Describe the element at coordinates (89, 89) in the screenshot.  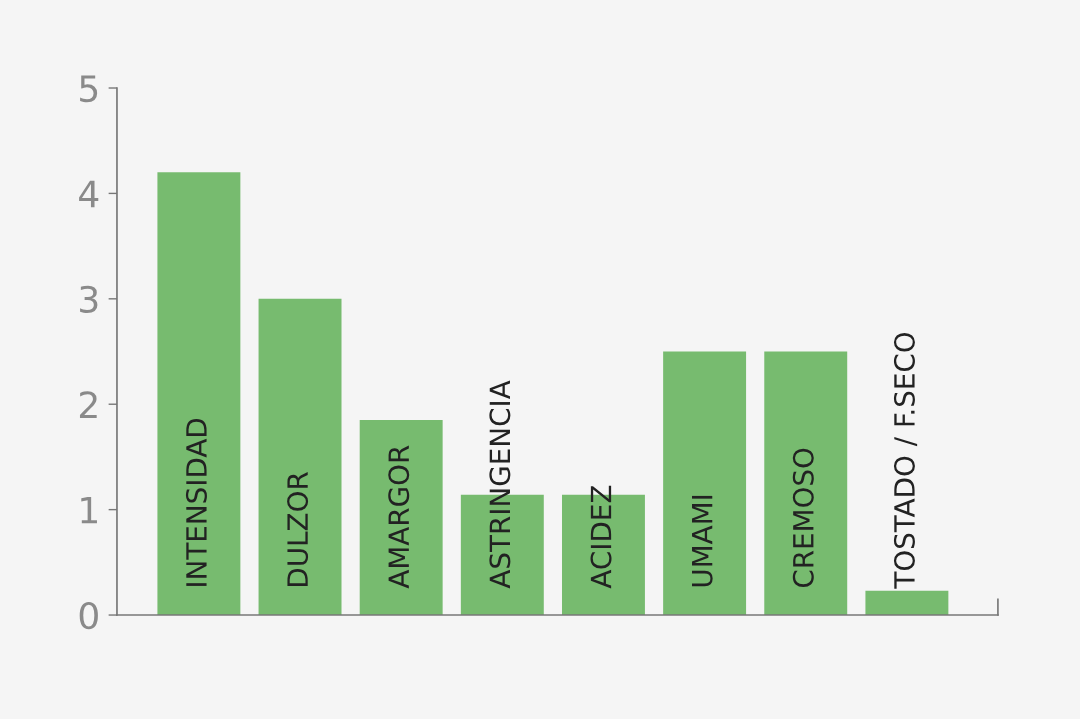
I see `y-tick-label: 5` at that location.